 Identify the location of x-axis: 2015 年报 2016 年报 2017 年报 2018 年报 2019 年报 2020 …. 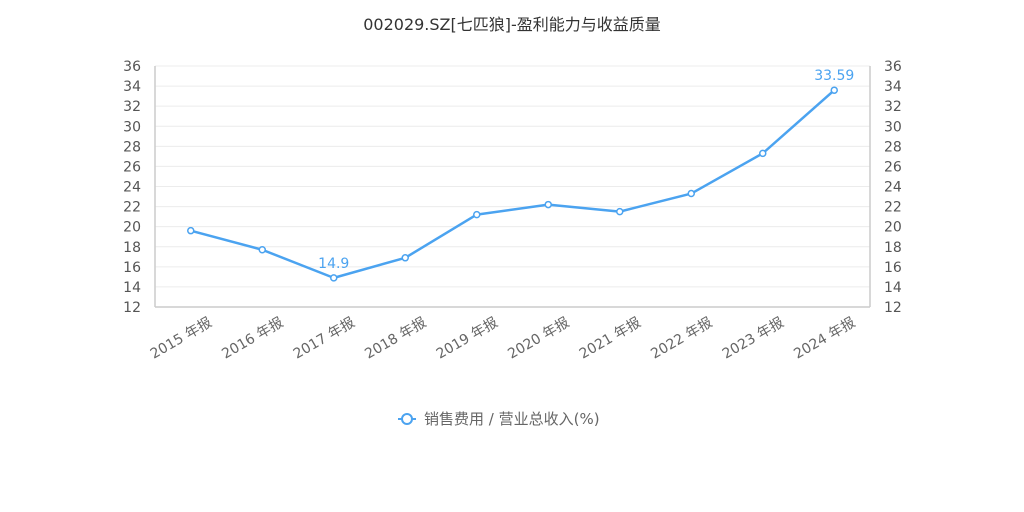
(503, 339).